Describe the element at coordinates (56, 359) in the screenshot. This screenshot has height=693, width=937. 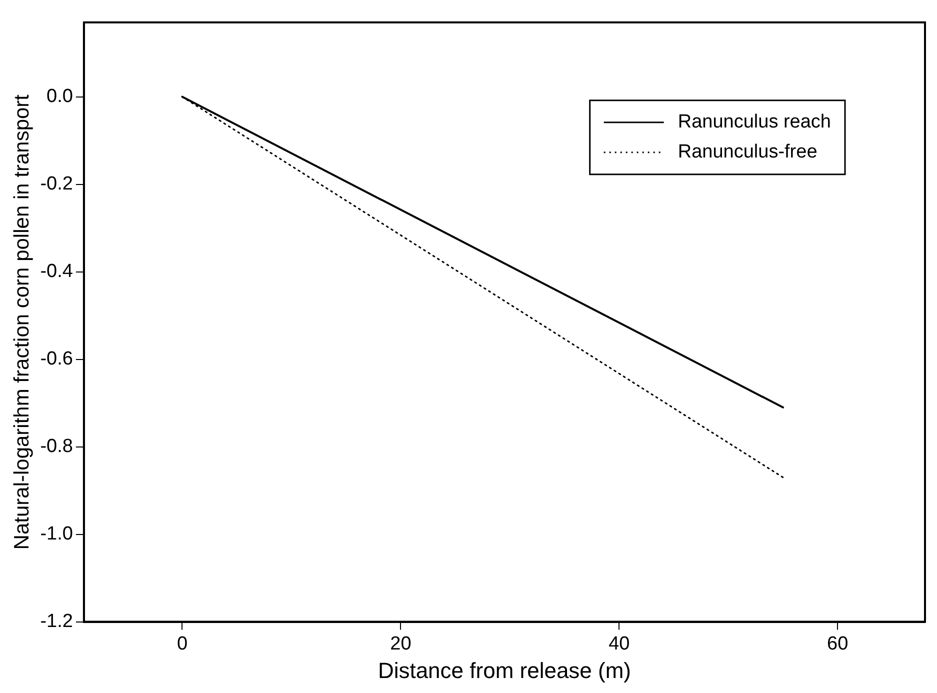
I see `y-tick-label: -0.6` at that location.